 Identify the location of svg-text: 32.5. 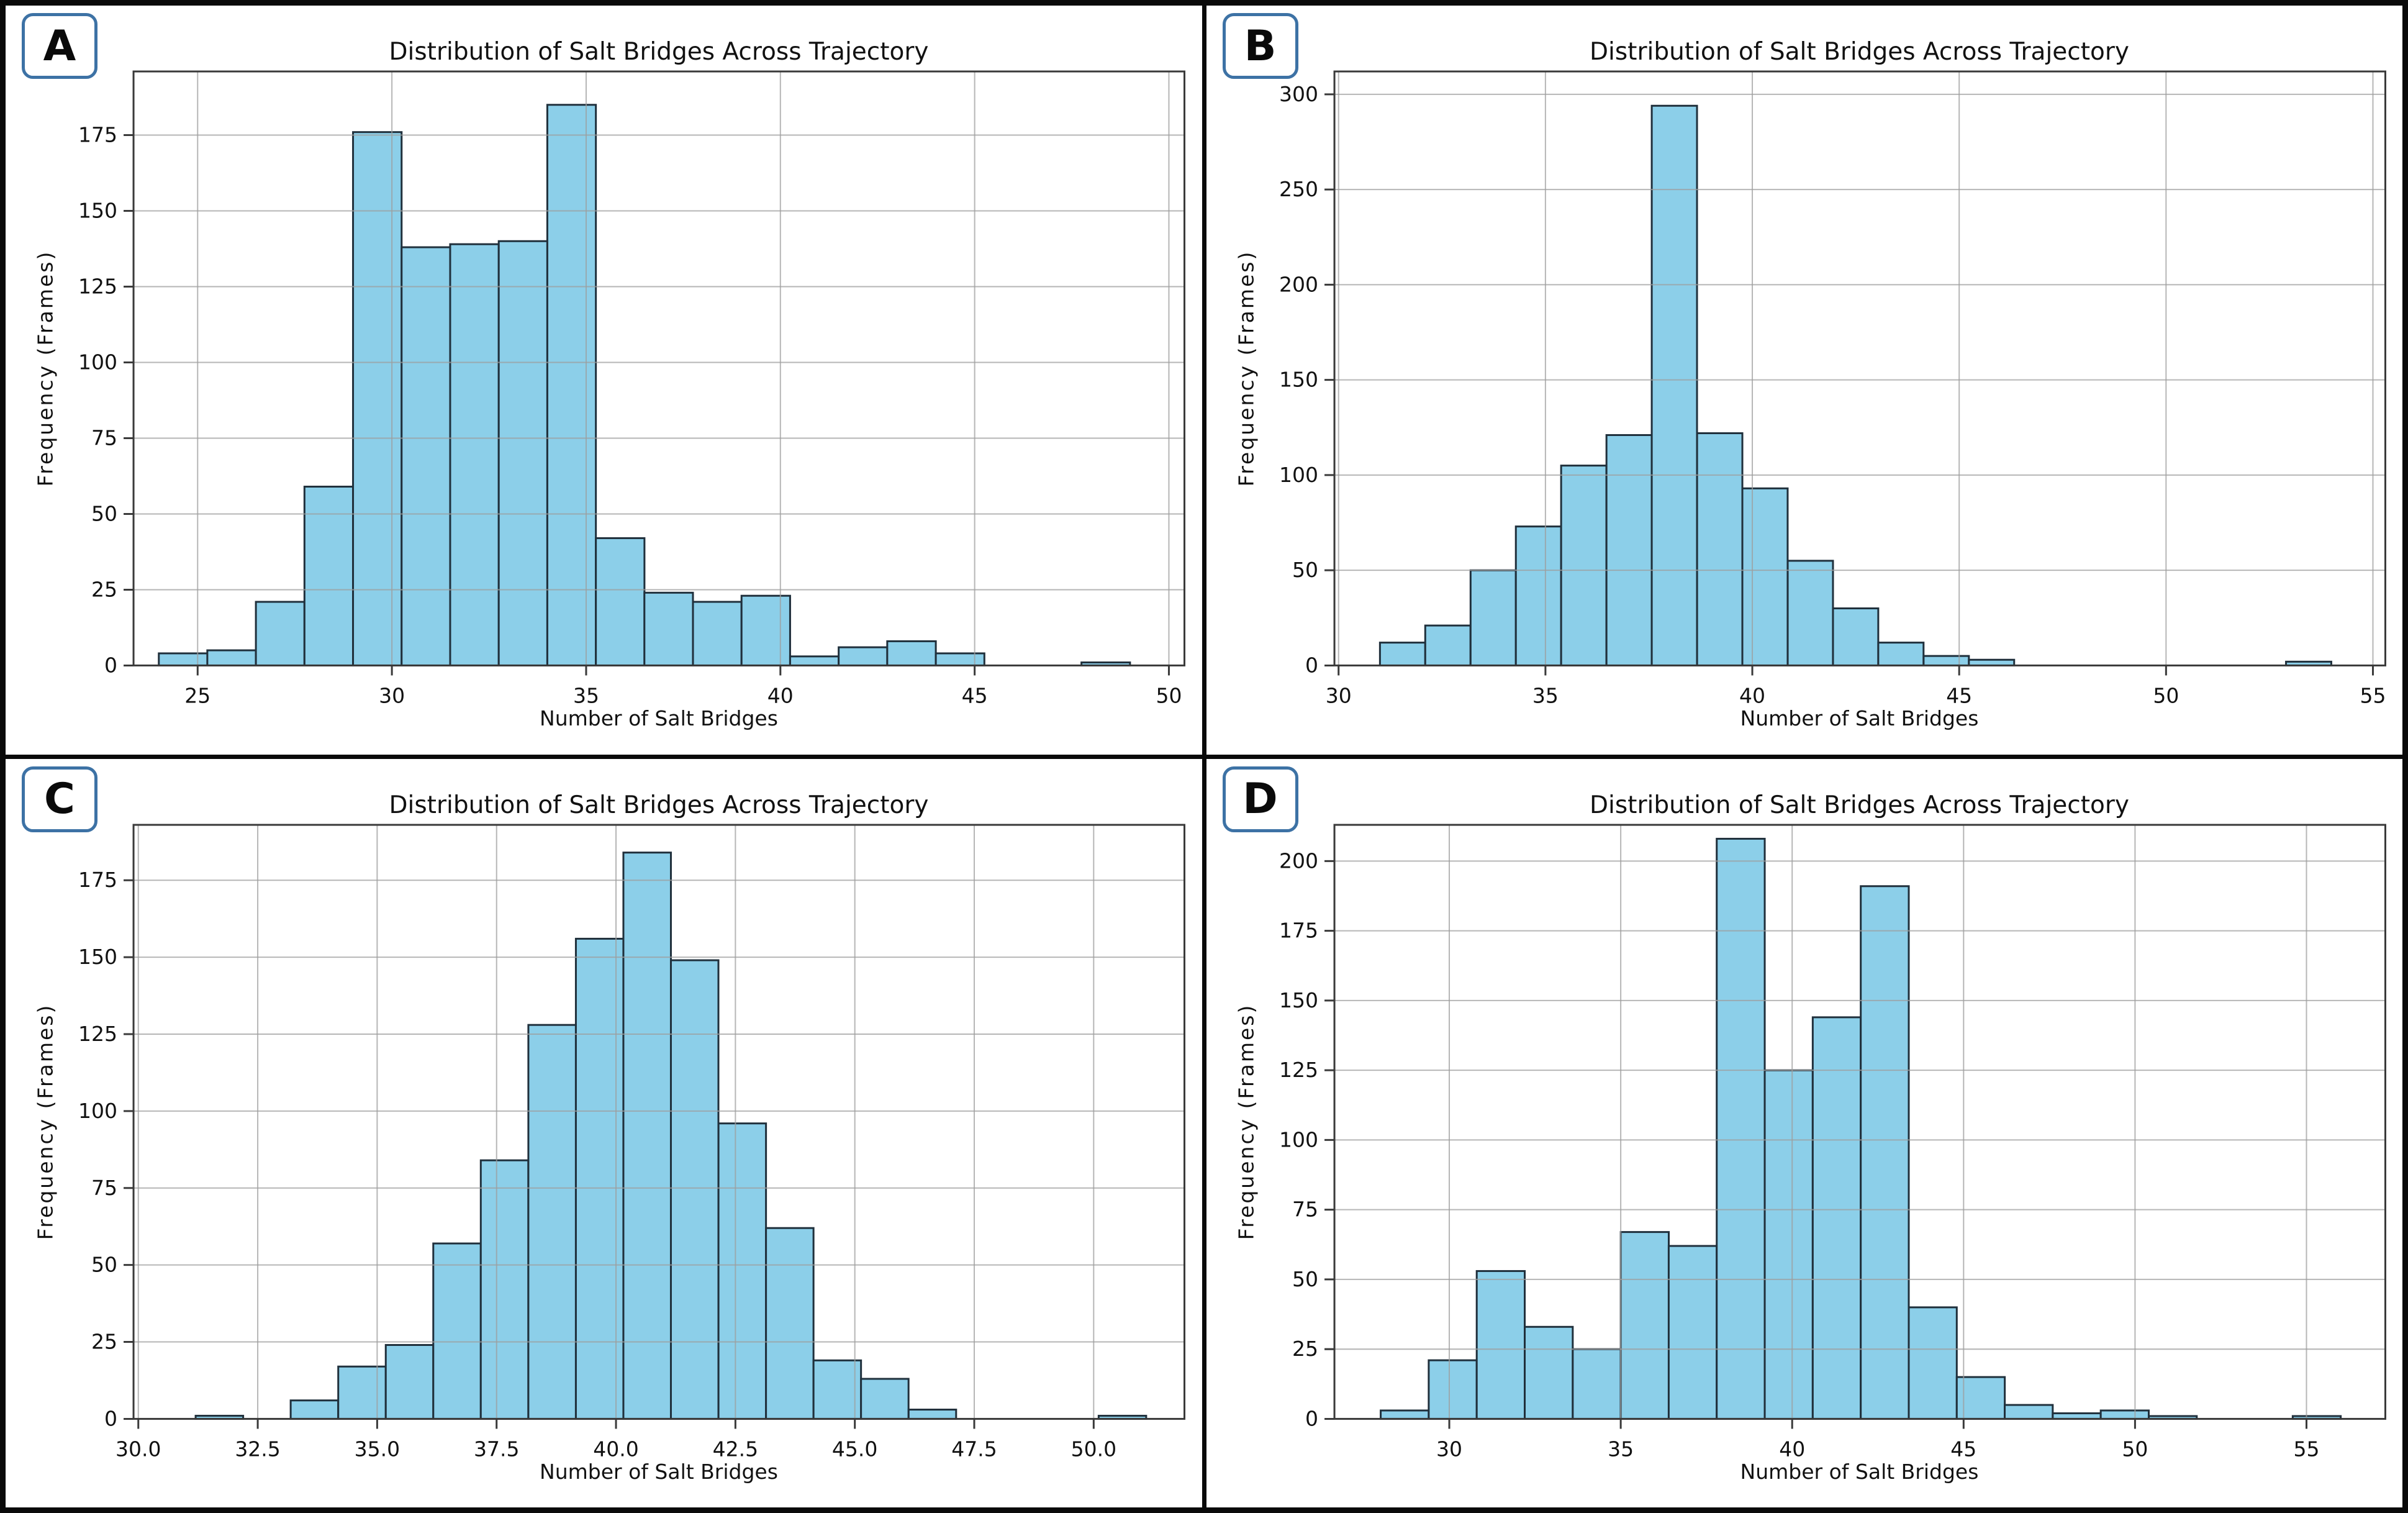
(257, 1449).